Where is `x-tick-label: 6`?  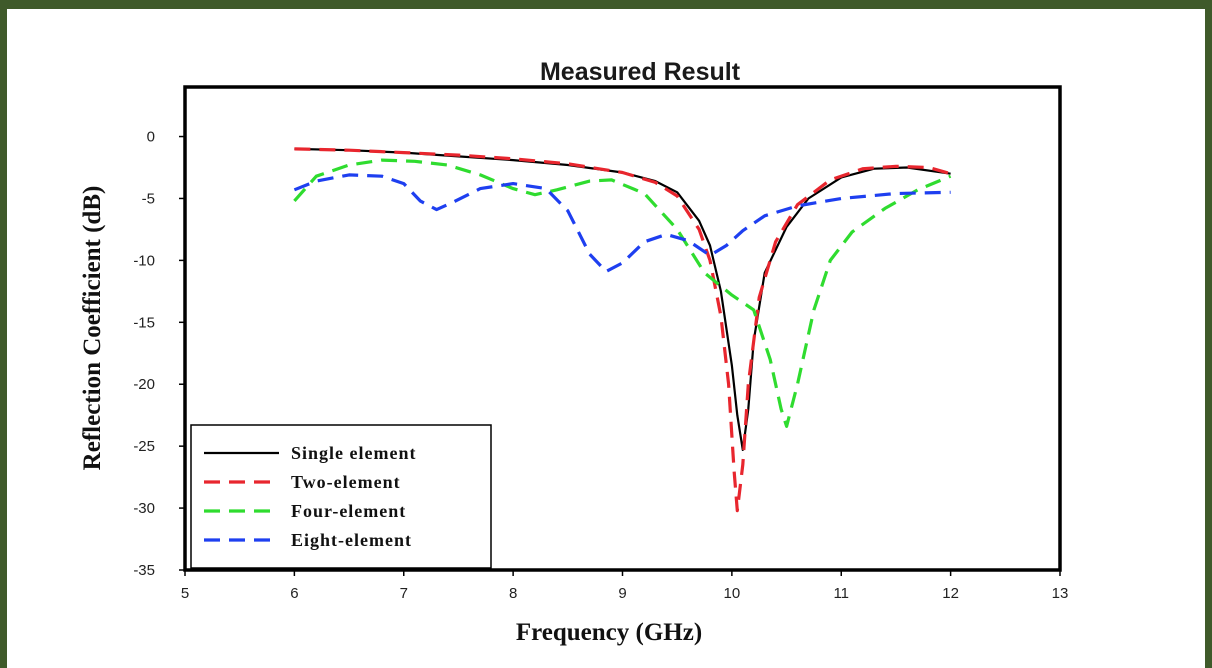
x-tick-label: 6 is located at coordinates (294, 593).